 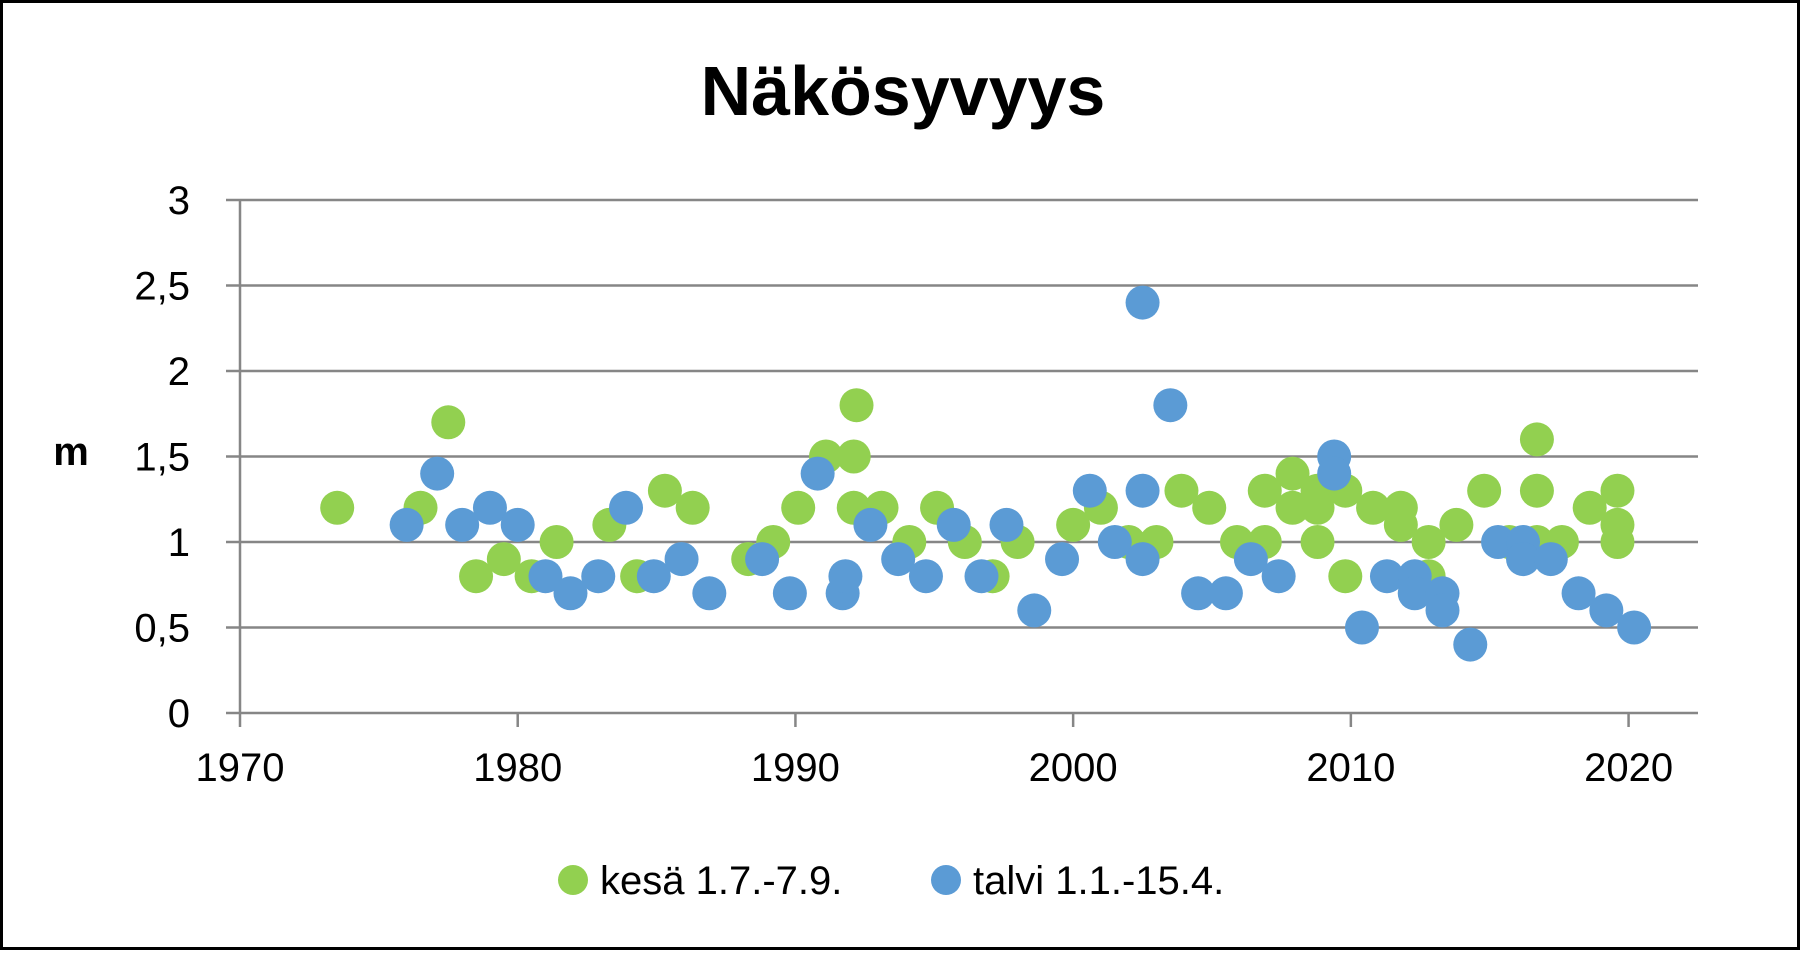 I want to click on x-tick-labels: 1970 1980 1990 2000 2010 2020, so click(x=935, y=768).